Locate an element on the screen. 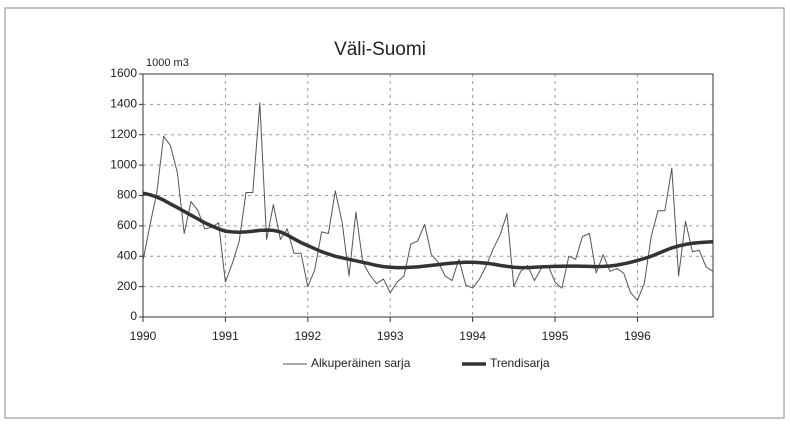  x-tick-label: 1994 is located at coordinates (472, 336).